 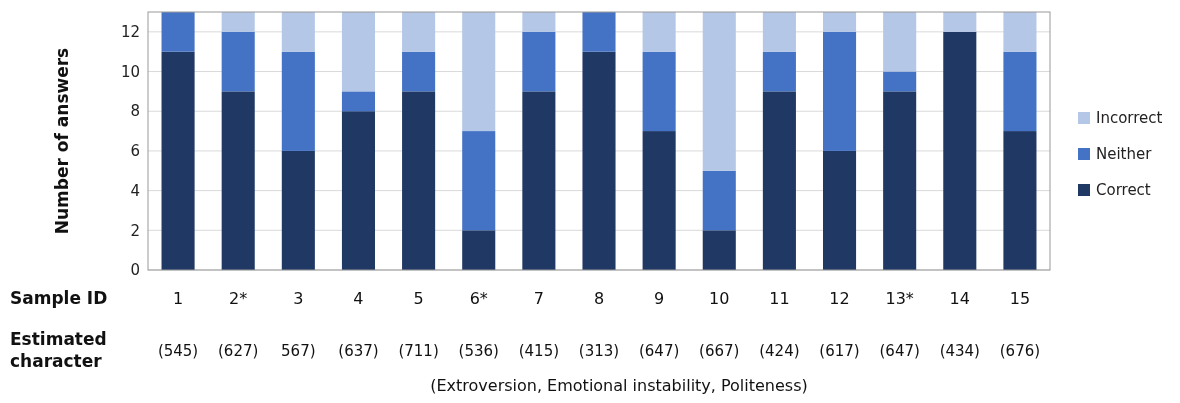 I want to click on x-tick-label: 12, so click(x=839, y=298).